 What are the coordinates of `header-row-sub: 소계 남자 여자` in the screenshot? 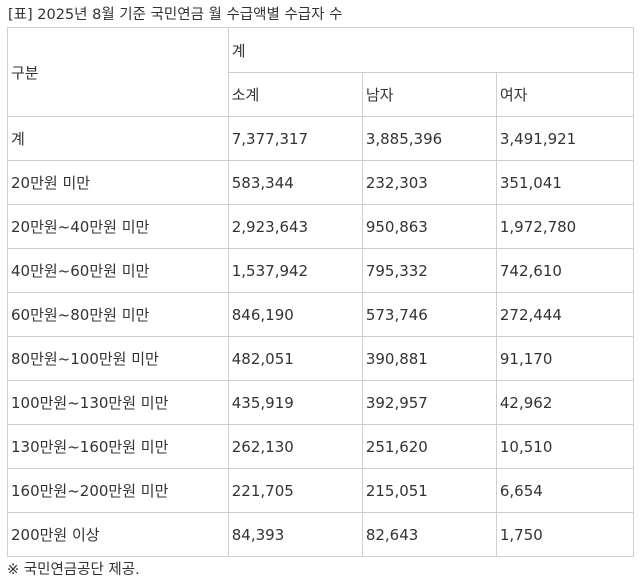 It's located at (321, 94).